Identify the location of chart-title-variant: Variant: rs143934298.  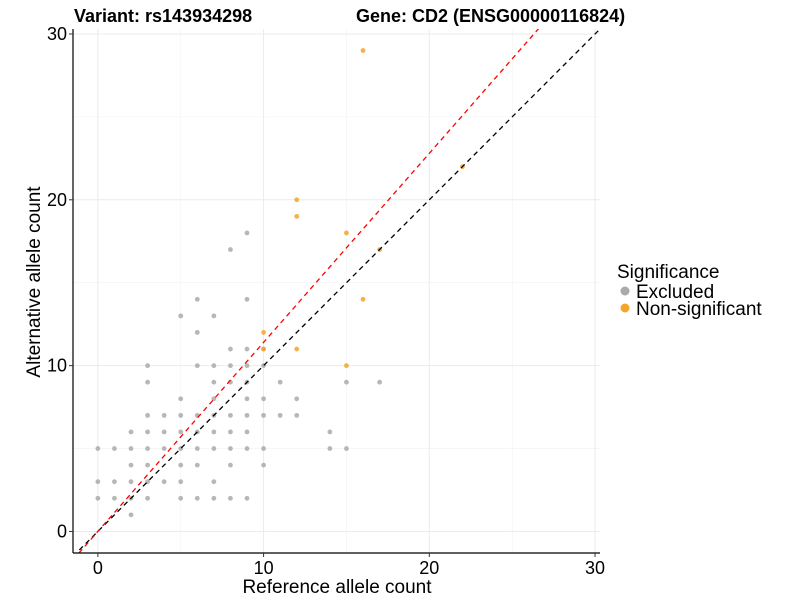
(163, 16).